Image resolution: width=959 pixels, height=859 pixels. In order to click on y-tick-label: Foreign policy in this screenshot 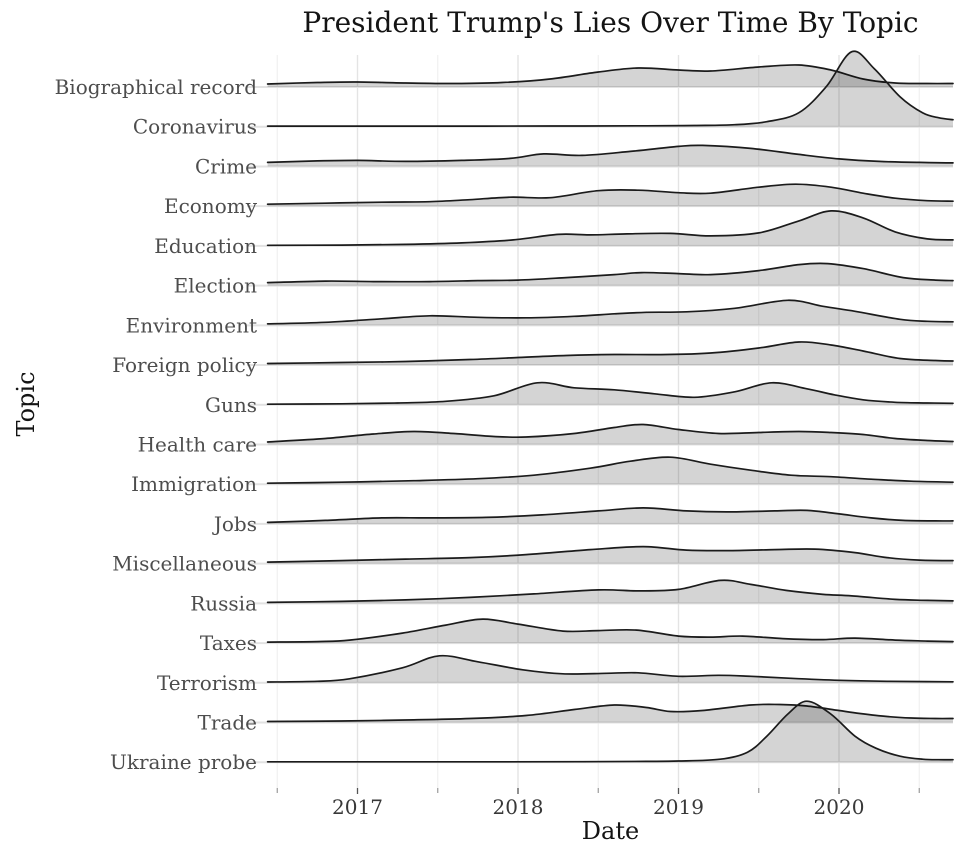, I will do `click(184, 365)`.